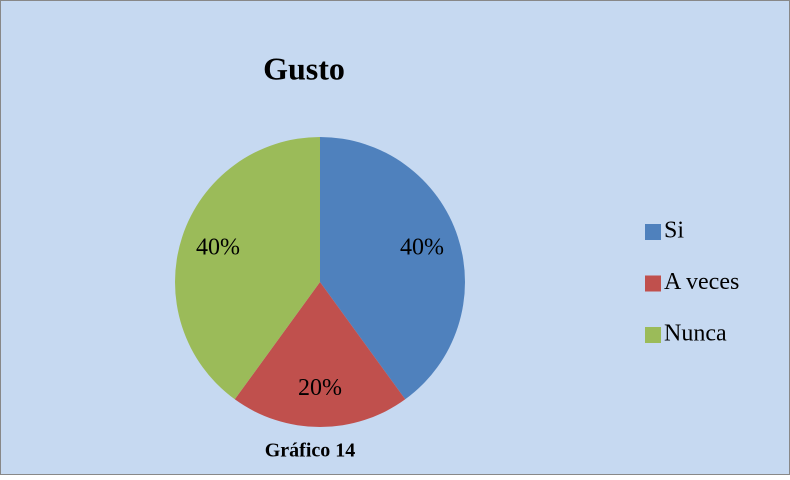  I want to click on legend-label: Si, so click(674, 231).